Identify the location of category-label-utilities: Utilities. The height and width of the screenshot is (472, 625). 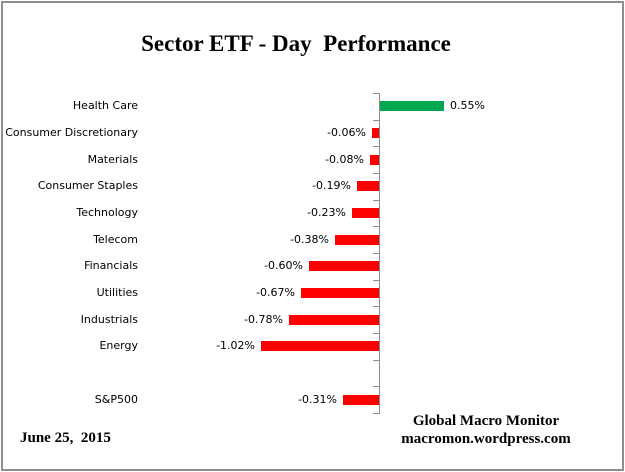
(117, 292).